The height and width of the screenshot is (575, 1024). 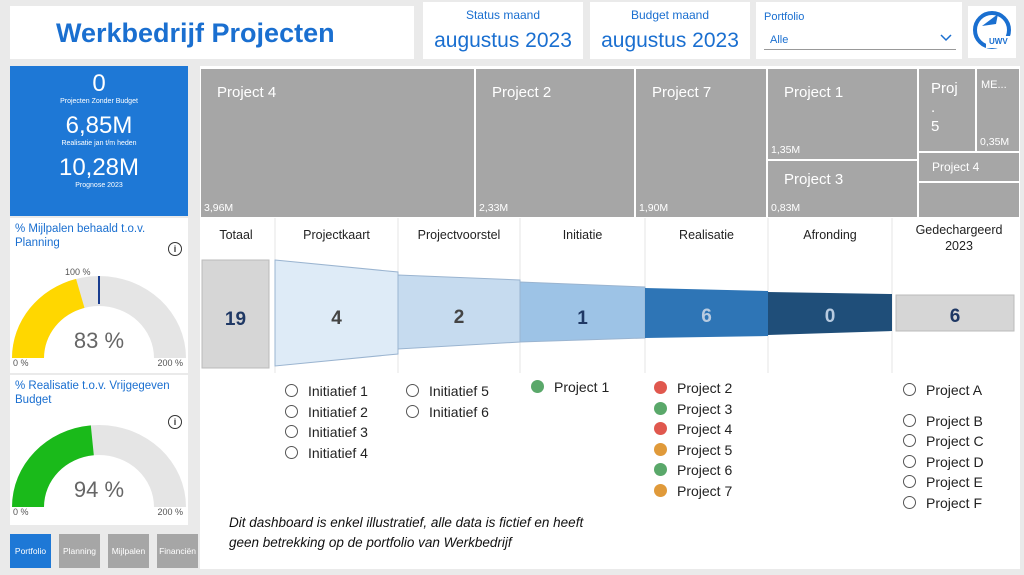 What do you see at coordinates (326, 391) in the screenshot?
I see `list-item: Initiatief 1` at bounding box center [326, 391].